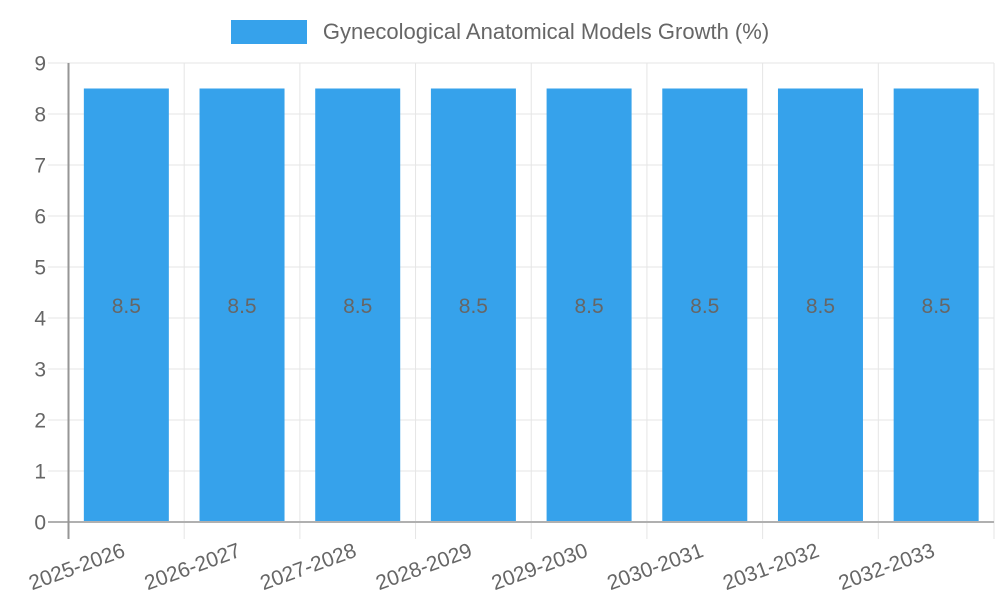 This screenshot has width=1000, height=600. Describe the element at coordinates (40, 421) in the screenshot. I see `y-axis-tick-label: 2` at that location.